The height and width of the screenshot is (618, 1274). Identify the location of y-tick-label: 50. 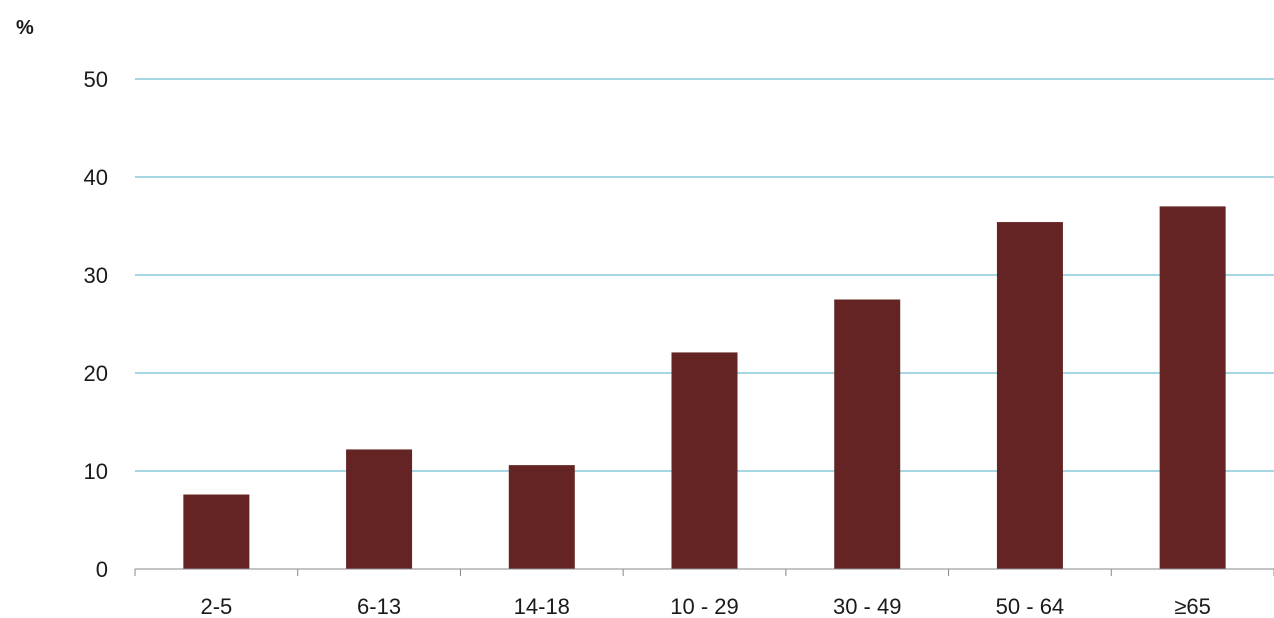
(96, 79).